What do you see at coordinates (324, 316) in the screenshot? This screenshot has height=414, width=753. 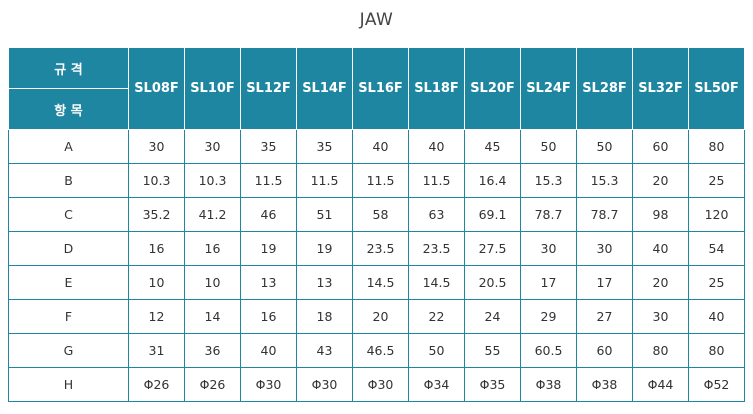 I see `value-cell: 18` at bounding box center [324, 316].